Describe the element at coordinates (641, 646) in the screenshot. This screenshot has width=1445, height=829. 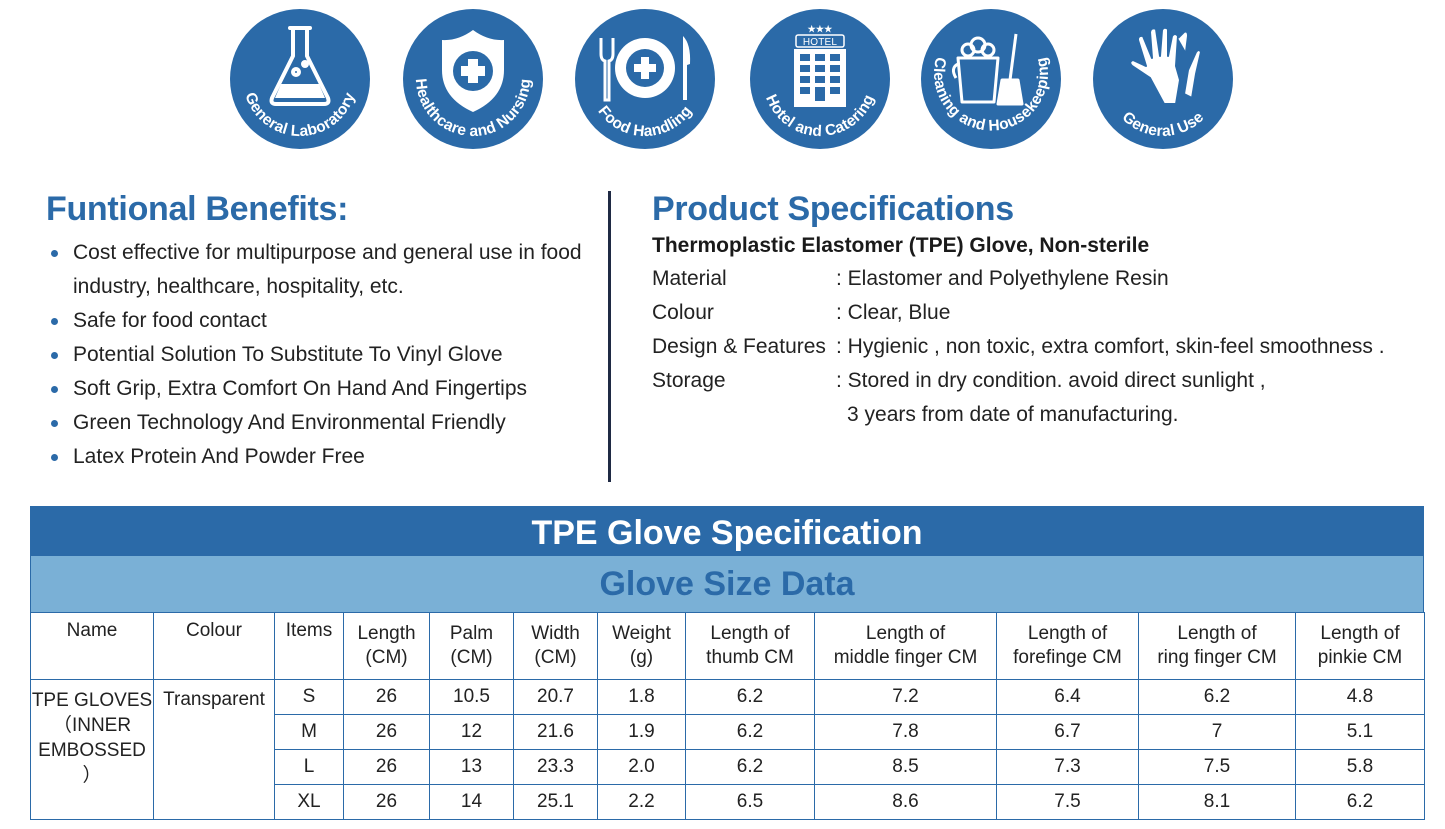
I see `column-header: Weight (g)` at that location.